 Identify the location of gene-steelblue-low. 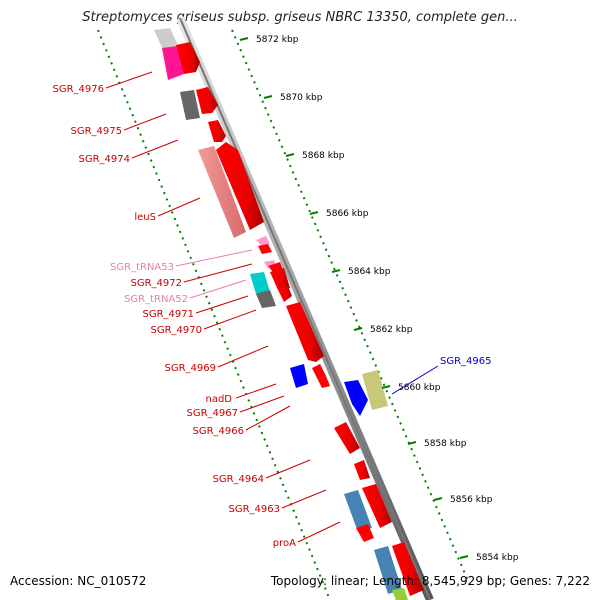
(388, 570).